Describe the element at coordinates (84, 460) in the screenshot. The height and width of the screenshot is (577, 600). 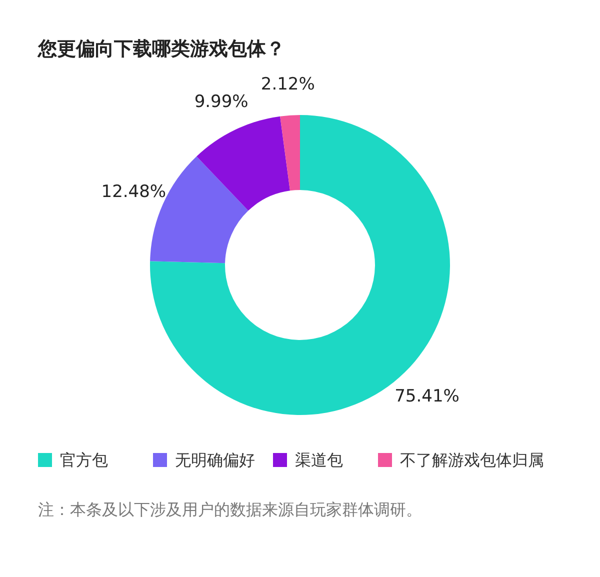
I see `legend-label: 官方包` at that location.